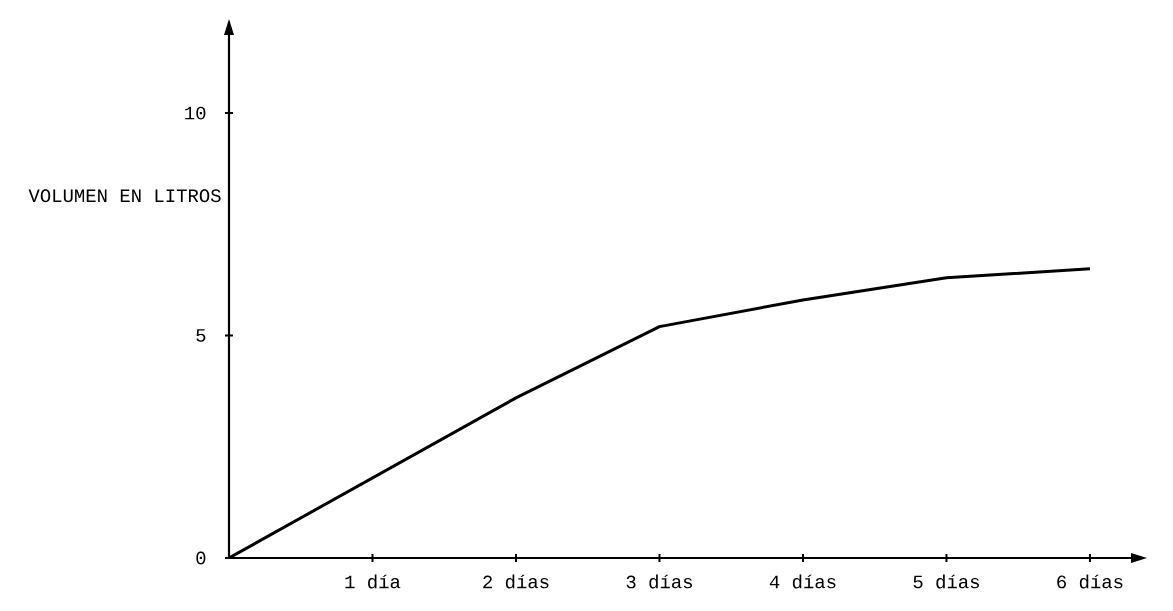 The height and width of the screenshot is (611, 1173). I want to click on x-tick-label: 5 días, so click(946, 581).